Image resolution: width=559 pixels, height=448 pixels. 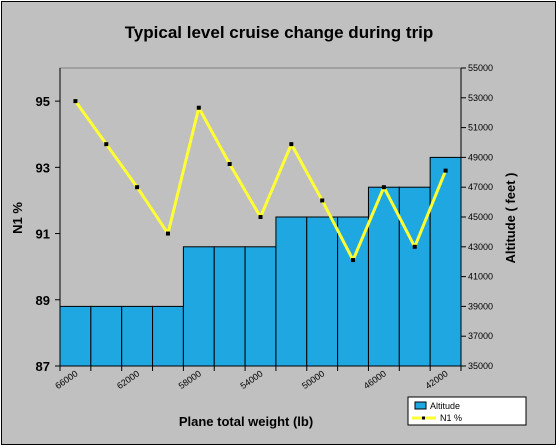 What do you see at coordinates (251, 379) in the screenshot?
I see `x-tick-label: 54000` at bounding box center [251, 379].